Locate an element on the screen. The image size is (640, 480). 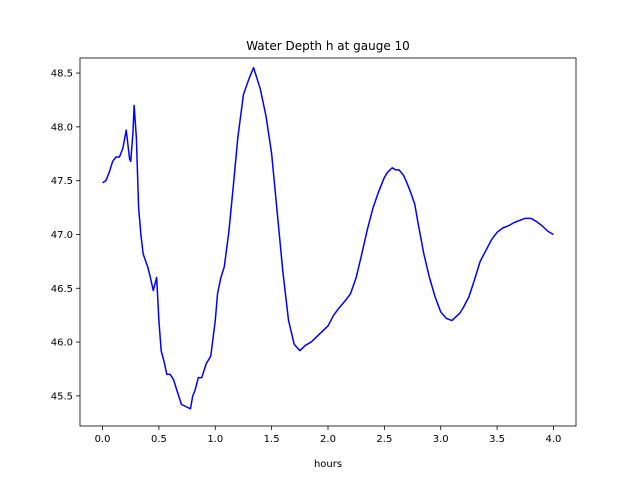
x-tick-label: 2.0 is located at coordinates (328, 439).